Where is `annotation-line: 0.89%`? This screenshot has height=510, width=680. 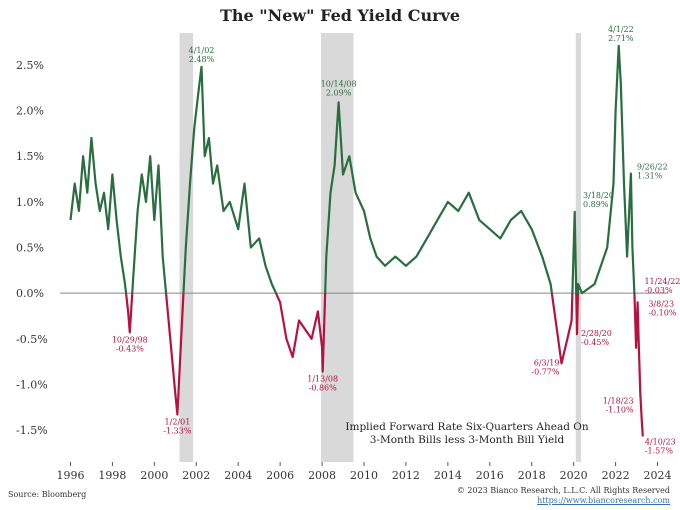 annotation-line: 0.89% is located at coordinates (596, 204).